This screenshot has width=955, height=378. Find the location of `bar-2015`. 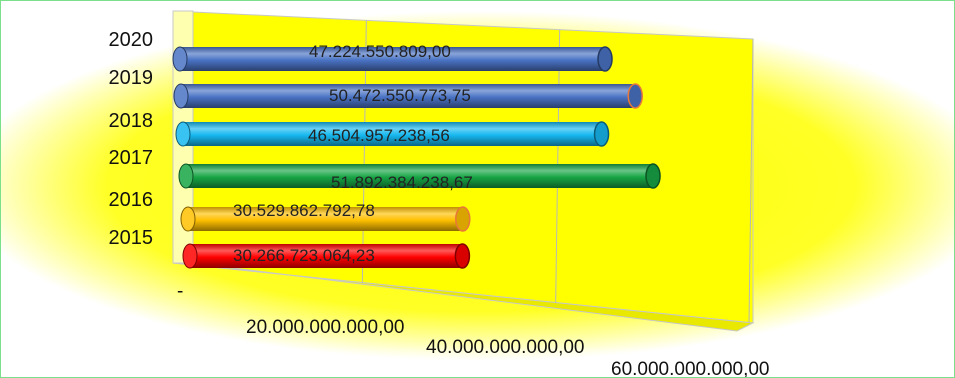

bar-2015 is located at coordinates (326, 256).